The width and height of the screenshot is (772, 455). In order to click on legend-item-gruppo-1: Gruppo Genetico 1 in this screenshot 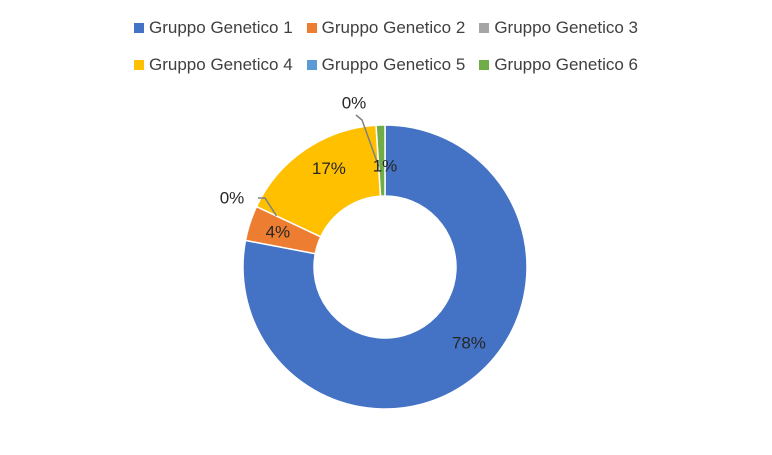, I will do `click(213, 28)`.